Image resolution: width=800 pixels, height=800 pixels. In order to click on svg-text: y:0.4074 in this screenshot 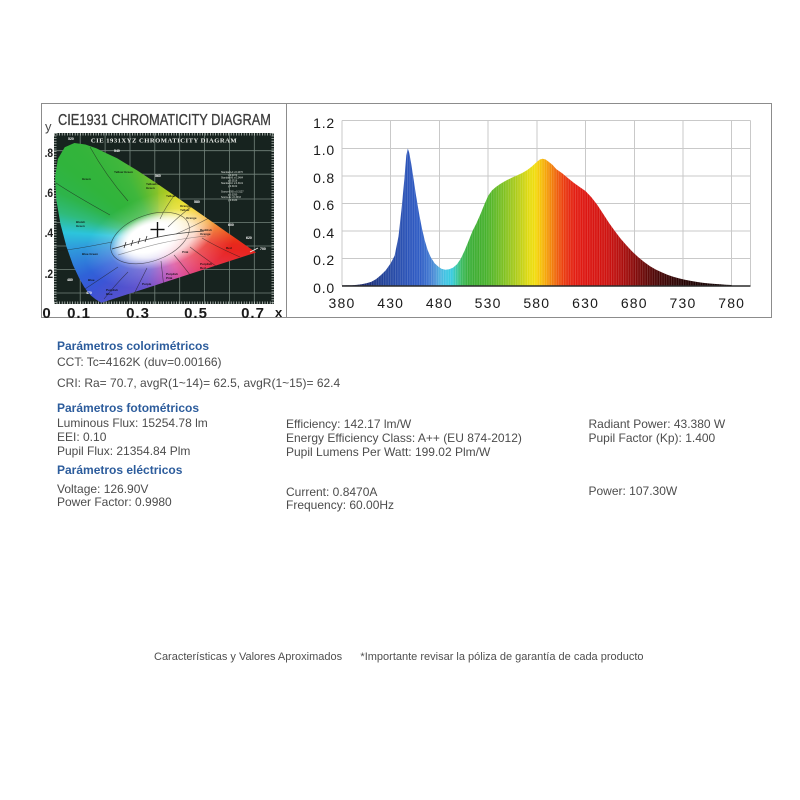, I will do `click(233, 175)`.